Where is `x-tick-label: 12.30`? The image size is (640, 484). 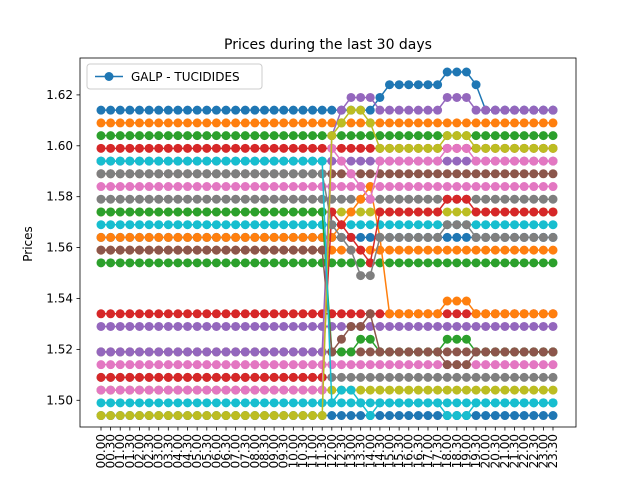 x-tick-label: 12.30 is located at coordinates (341, 451).